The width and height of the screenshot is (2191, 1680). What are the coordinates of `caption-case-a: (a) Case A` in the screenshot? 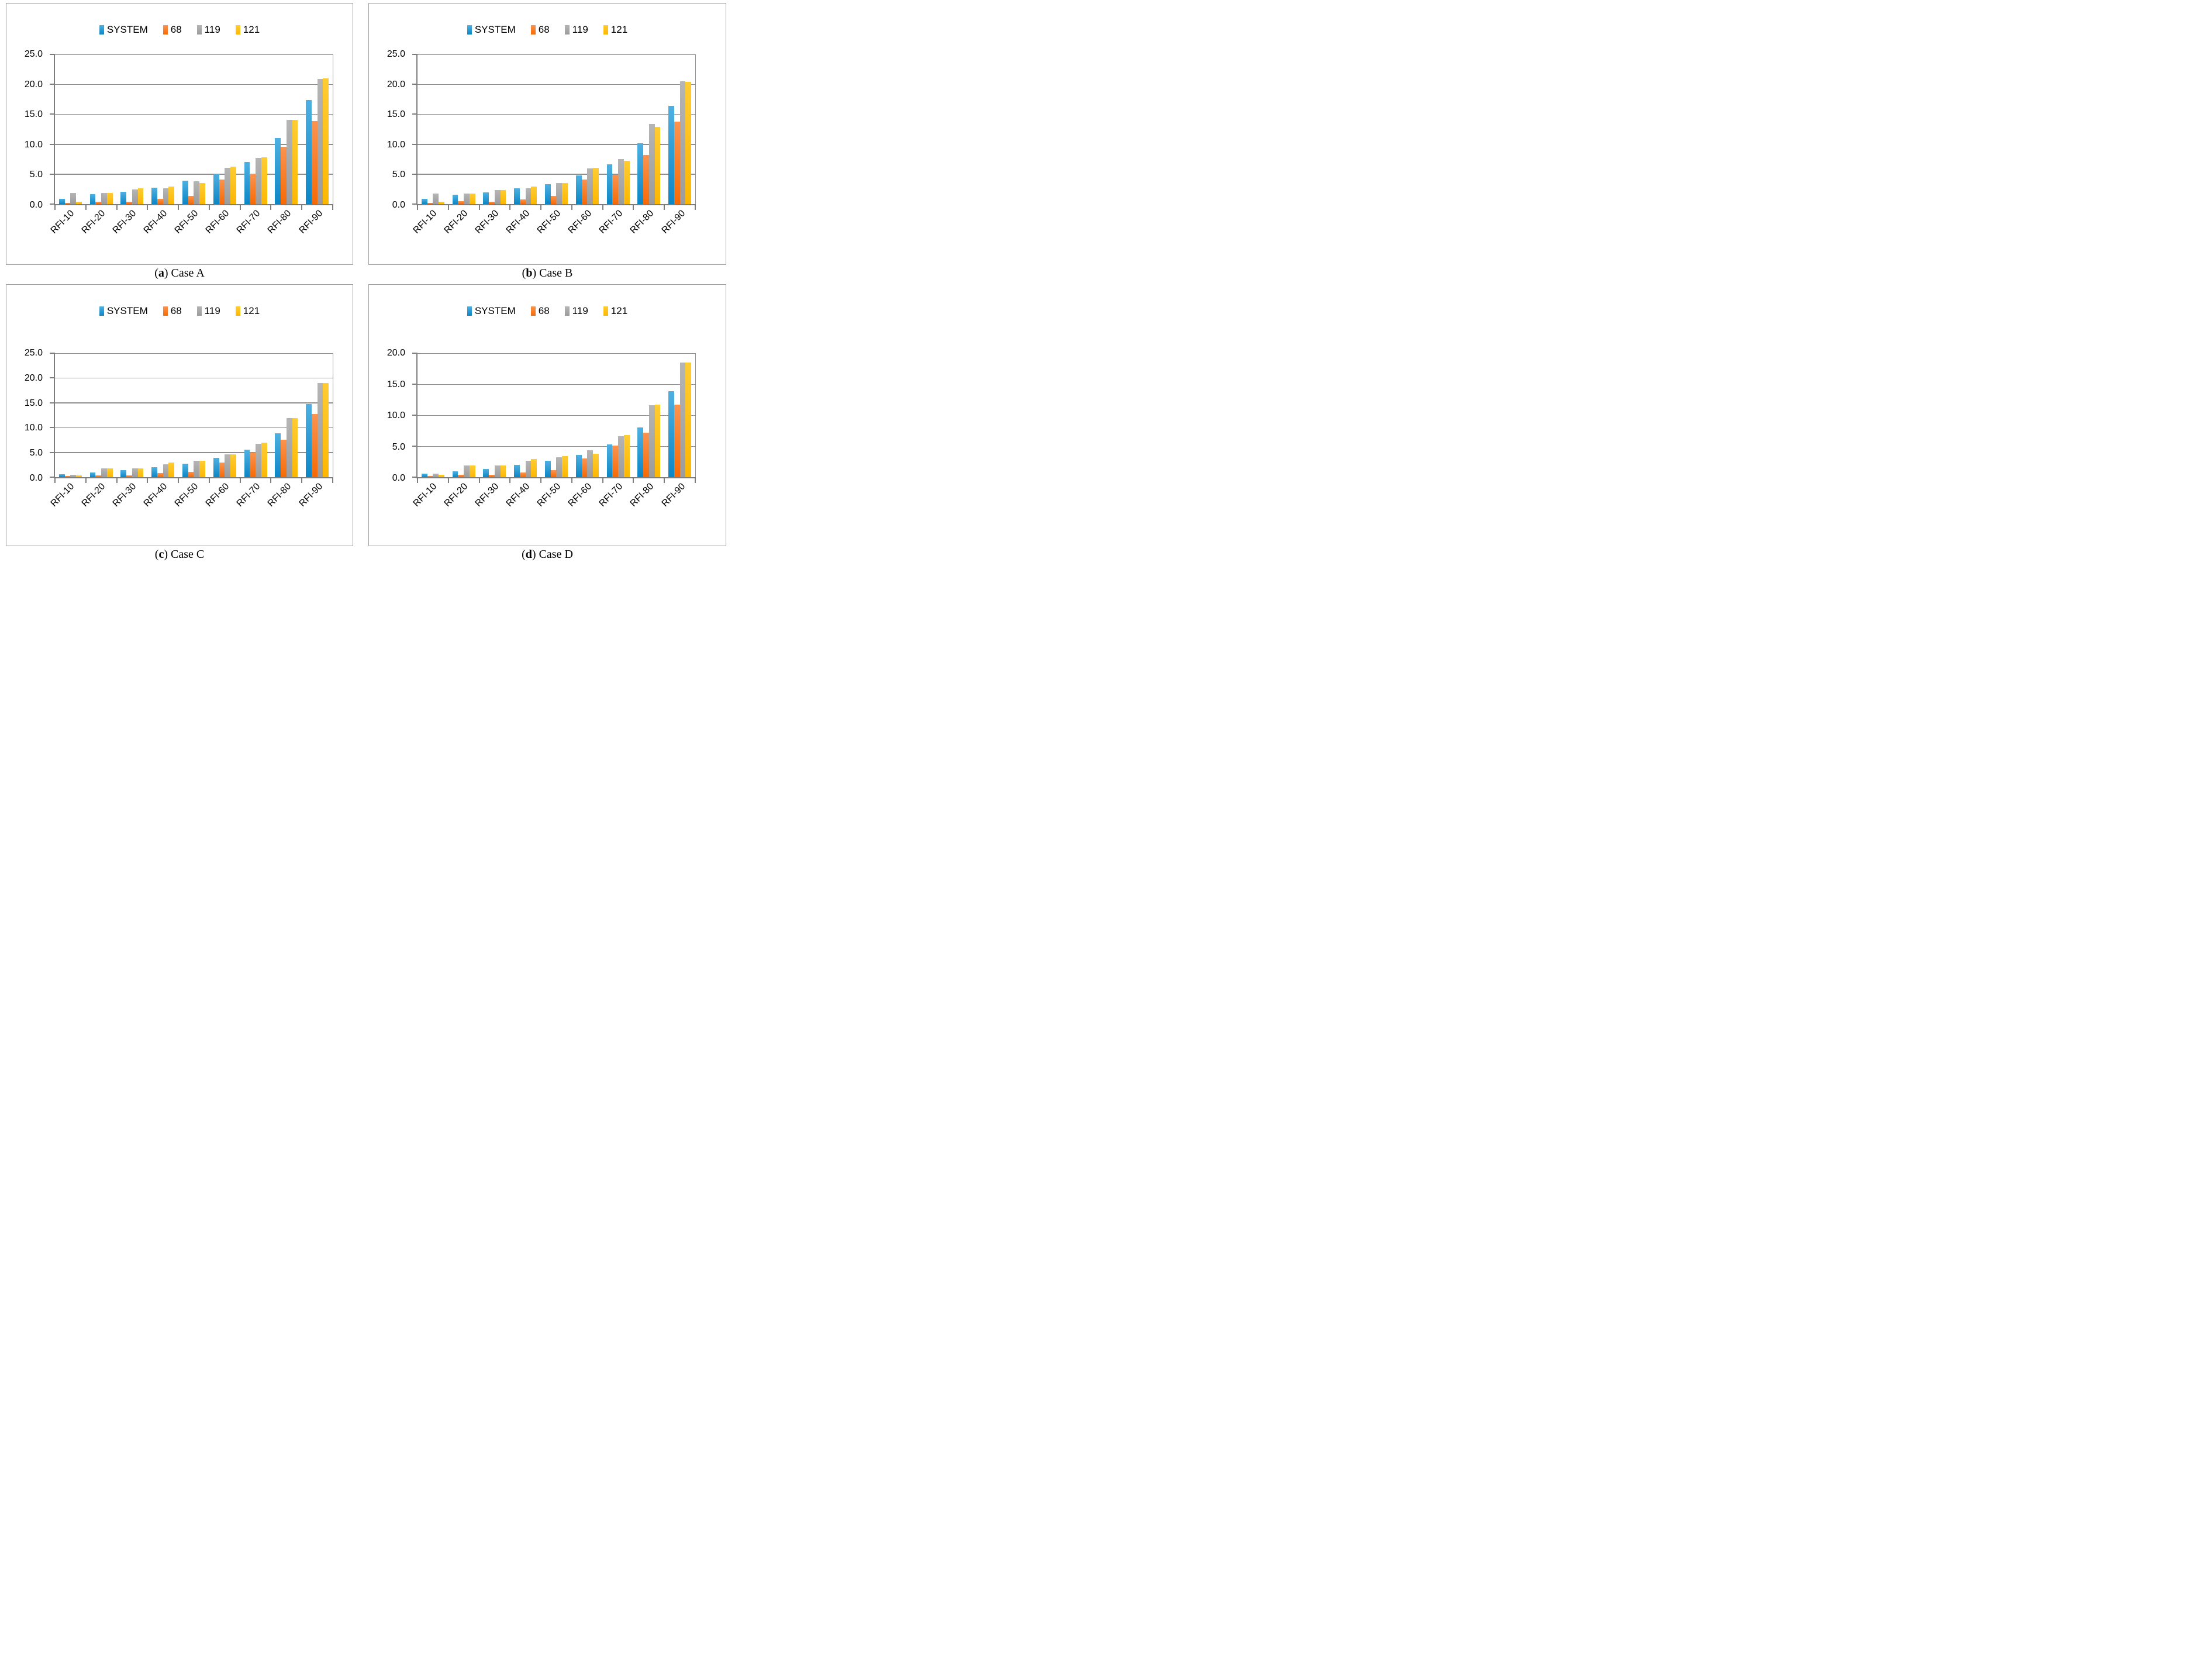 It's located at (179, 273).